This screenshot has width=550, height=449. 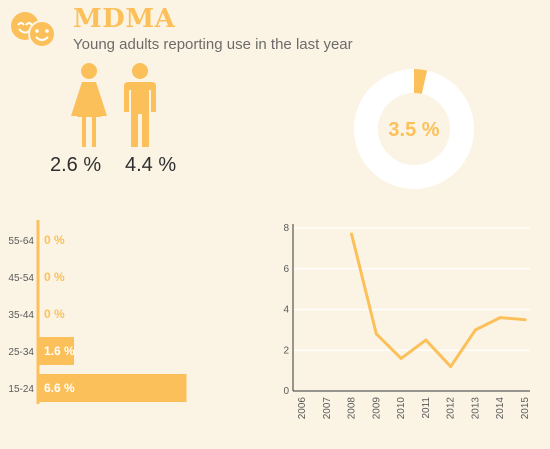 I want to click on male-icon, so click(x=140, y=105).